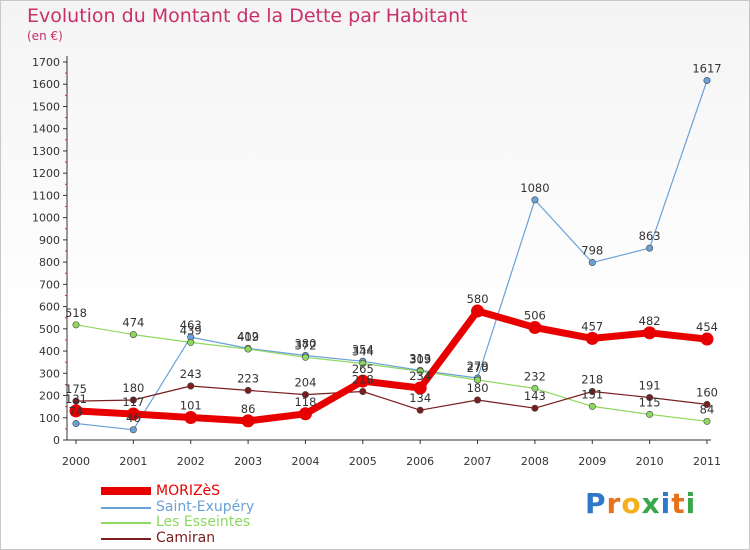 Image resolution: width=750 pixels, height=550 pixels. What do you see at coordinates (49, 418) in the screenshot?
I see `y-tick-label: 100` at bounding box center [49, 418].